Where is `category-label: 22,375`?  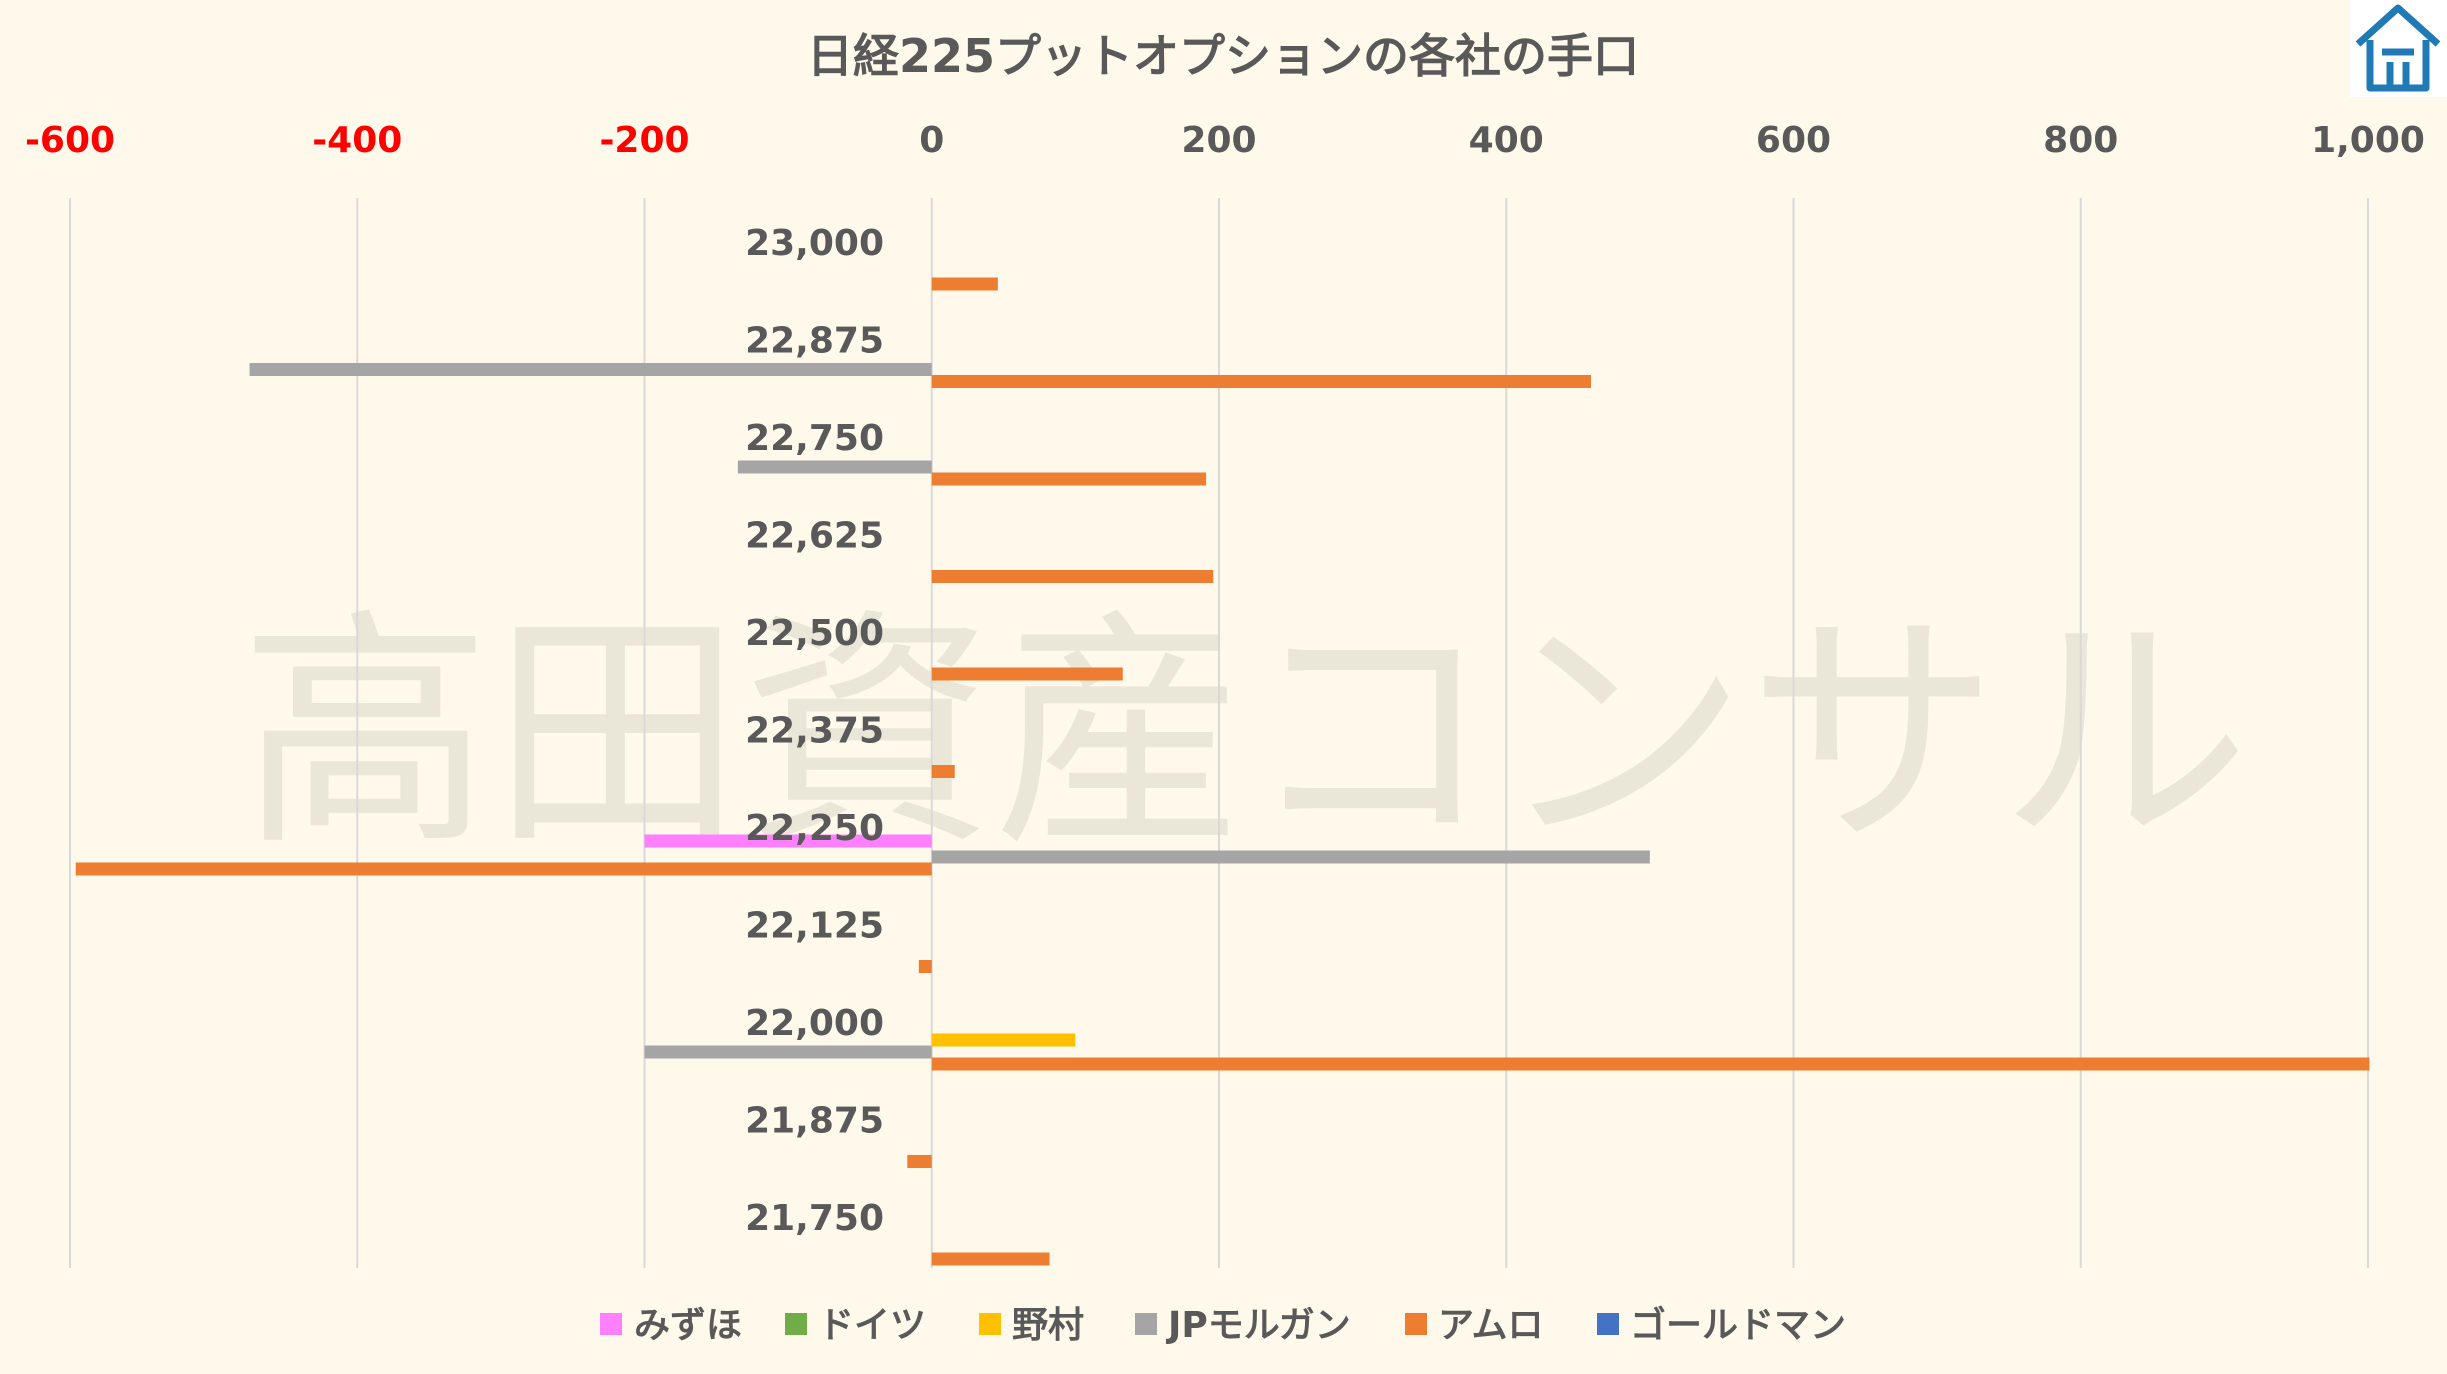 category-label: 22,375 is located at coordinates (814, 731).